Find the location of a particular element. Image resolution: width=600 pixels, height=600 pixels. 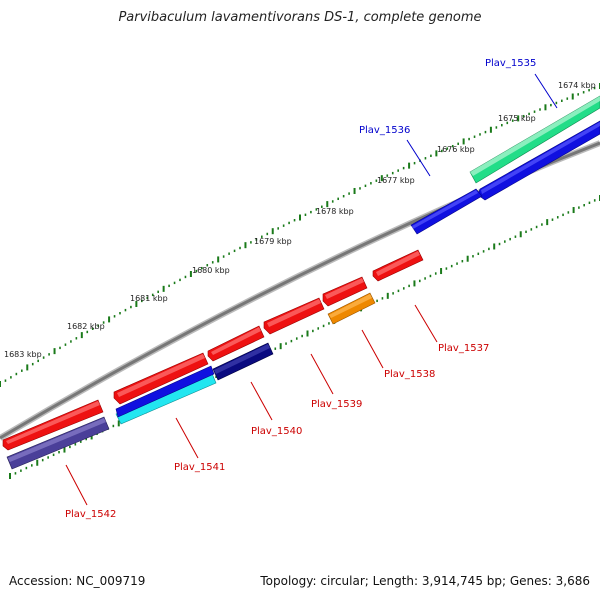

gene-arrow-plav-1540-shade is located at coordinates (242, 359).